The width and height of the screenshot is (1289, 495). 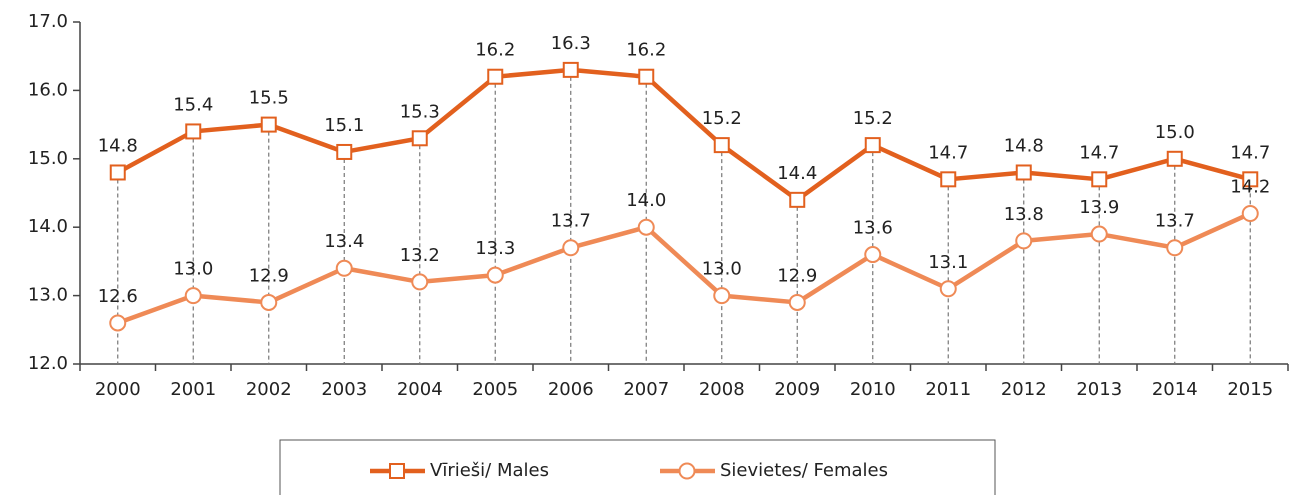 What do you see at coordinates (420, 389) in the screenshot?
I see `x-tick-label: 2004` at bounding box center [420, 389].